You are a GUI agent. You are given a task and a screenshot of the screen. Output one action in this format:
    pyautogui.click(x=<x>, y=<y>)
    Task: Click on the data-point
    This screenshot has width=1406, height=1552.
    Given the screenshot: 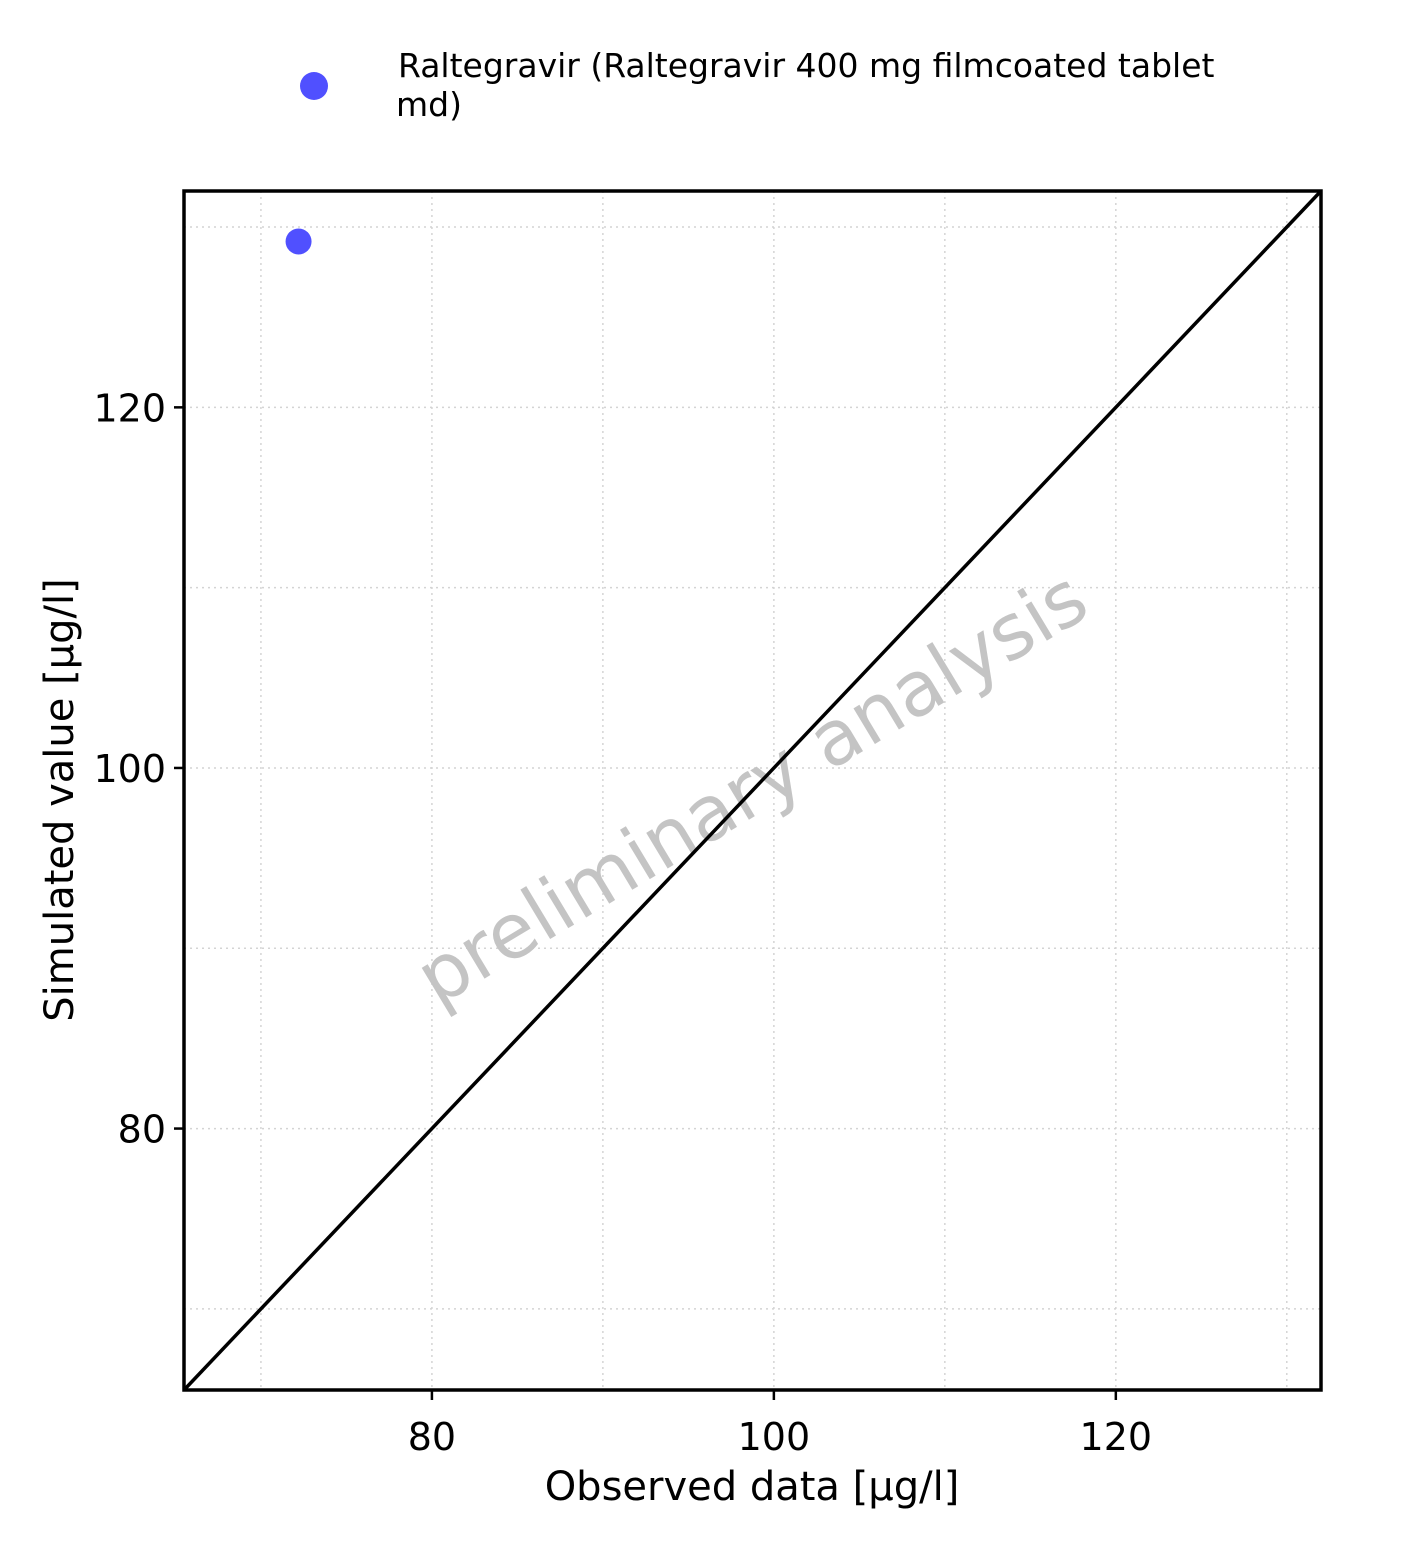 What is the action you would take?
    pyautogui.click(x=298, y=241)
    